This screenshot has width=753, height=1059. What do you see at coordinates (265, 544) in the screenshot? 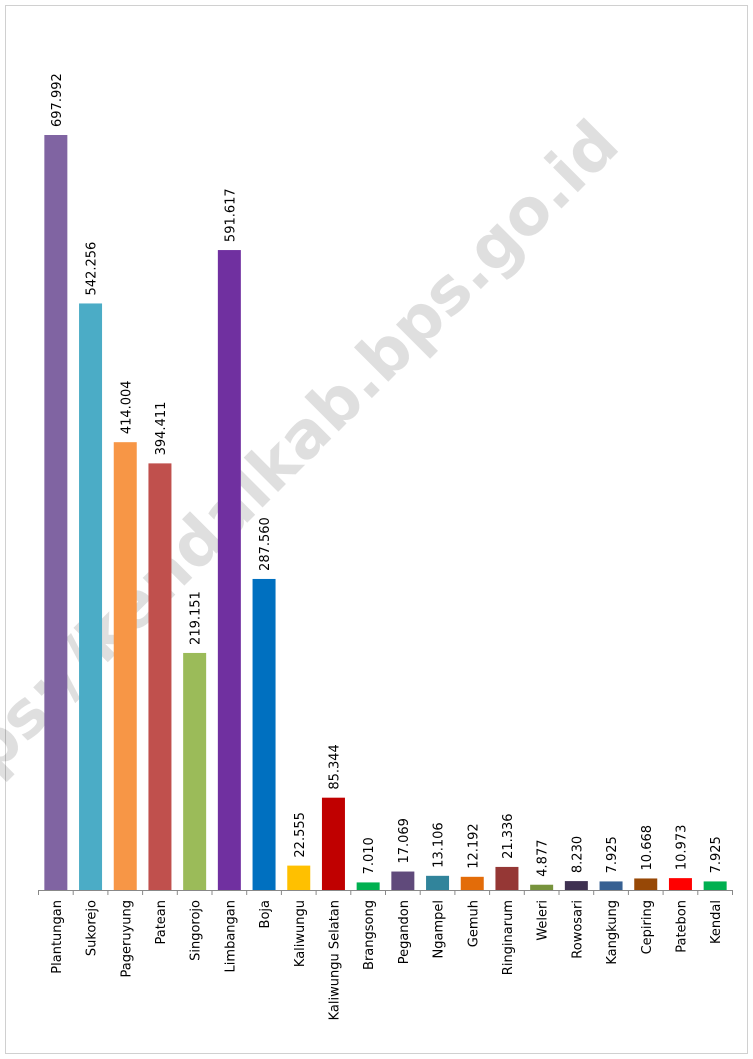
I see `value-label: 287.560` at bounding box center [265, 544].